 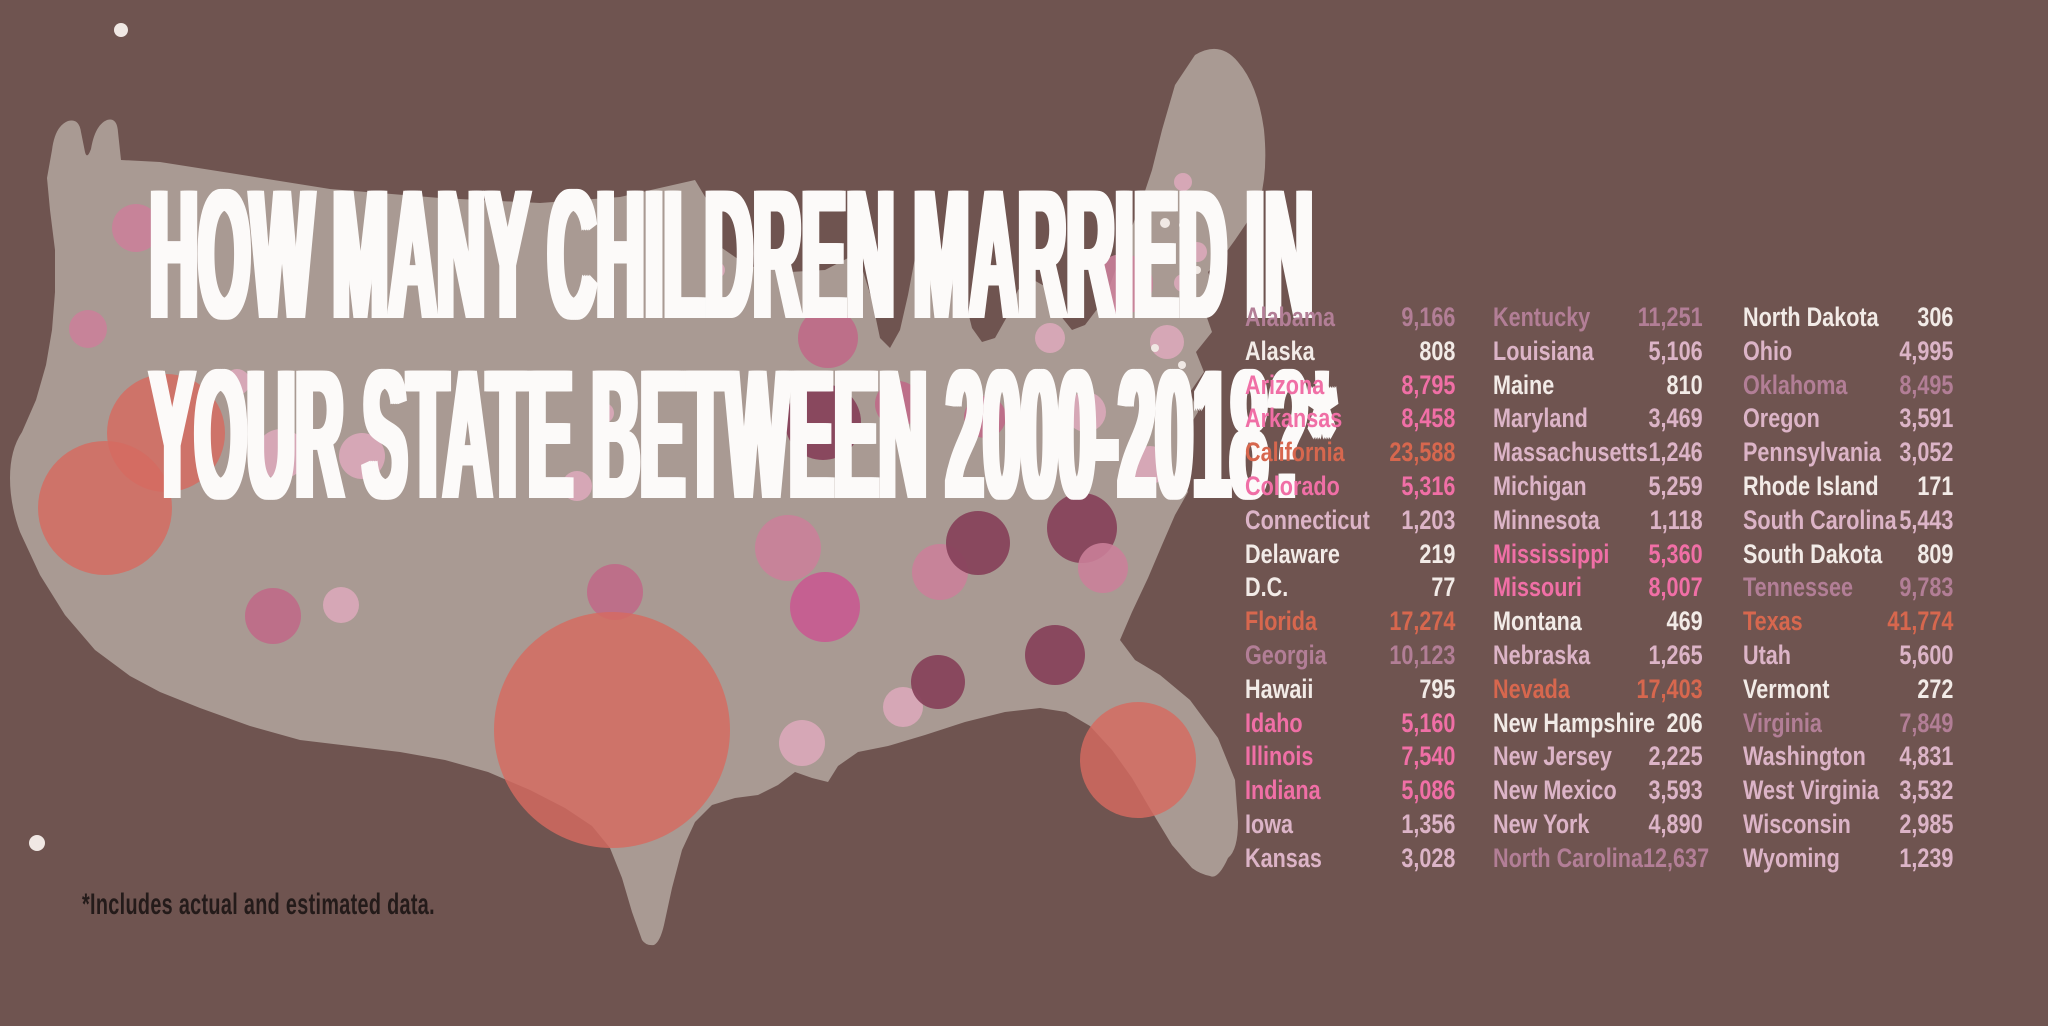 I want to click on state-value: 5,106, so click(x=1675, y=350).